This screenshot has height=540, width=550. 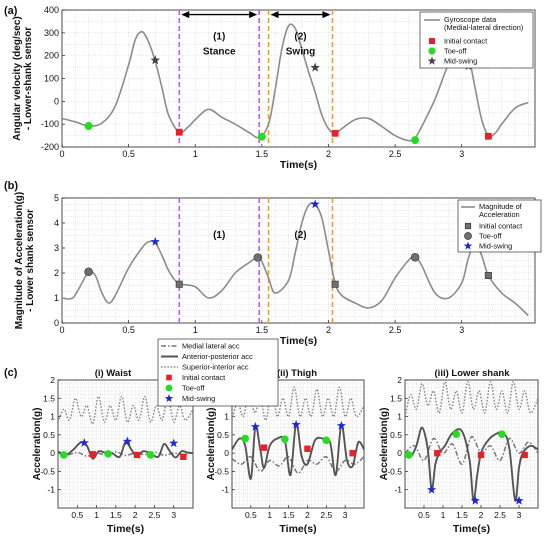 I want to click on legend-entry: Gyroscope data (Medial-lateral direction), so click(x=483, y=23).